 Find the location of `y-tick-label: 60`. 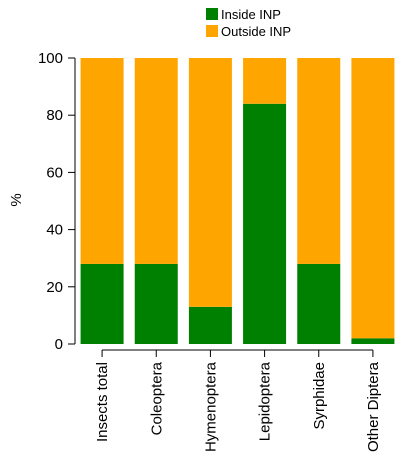

y-tick-label: 60 is located at coordinates (54, 172).